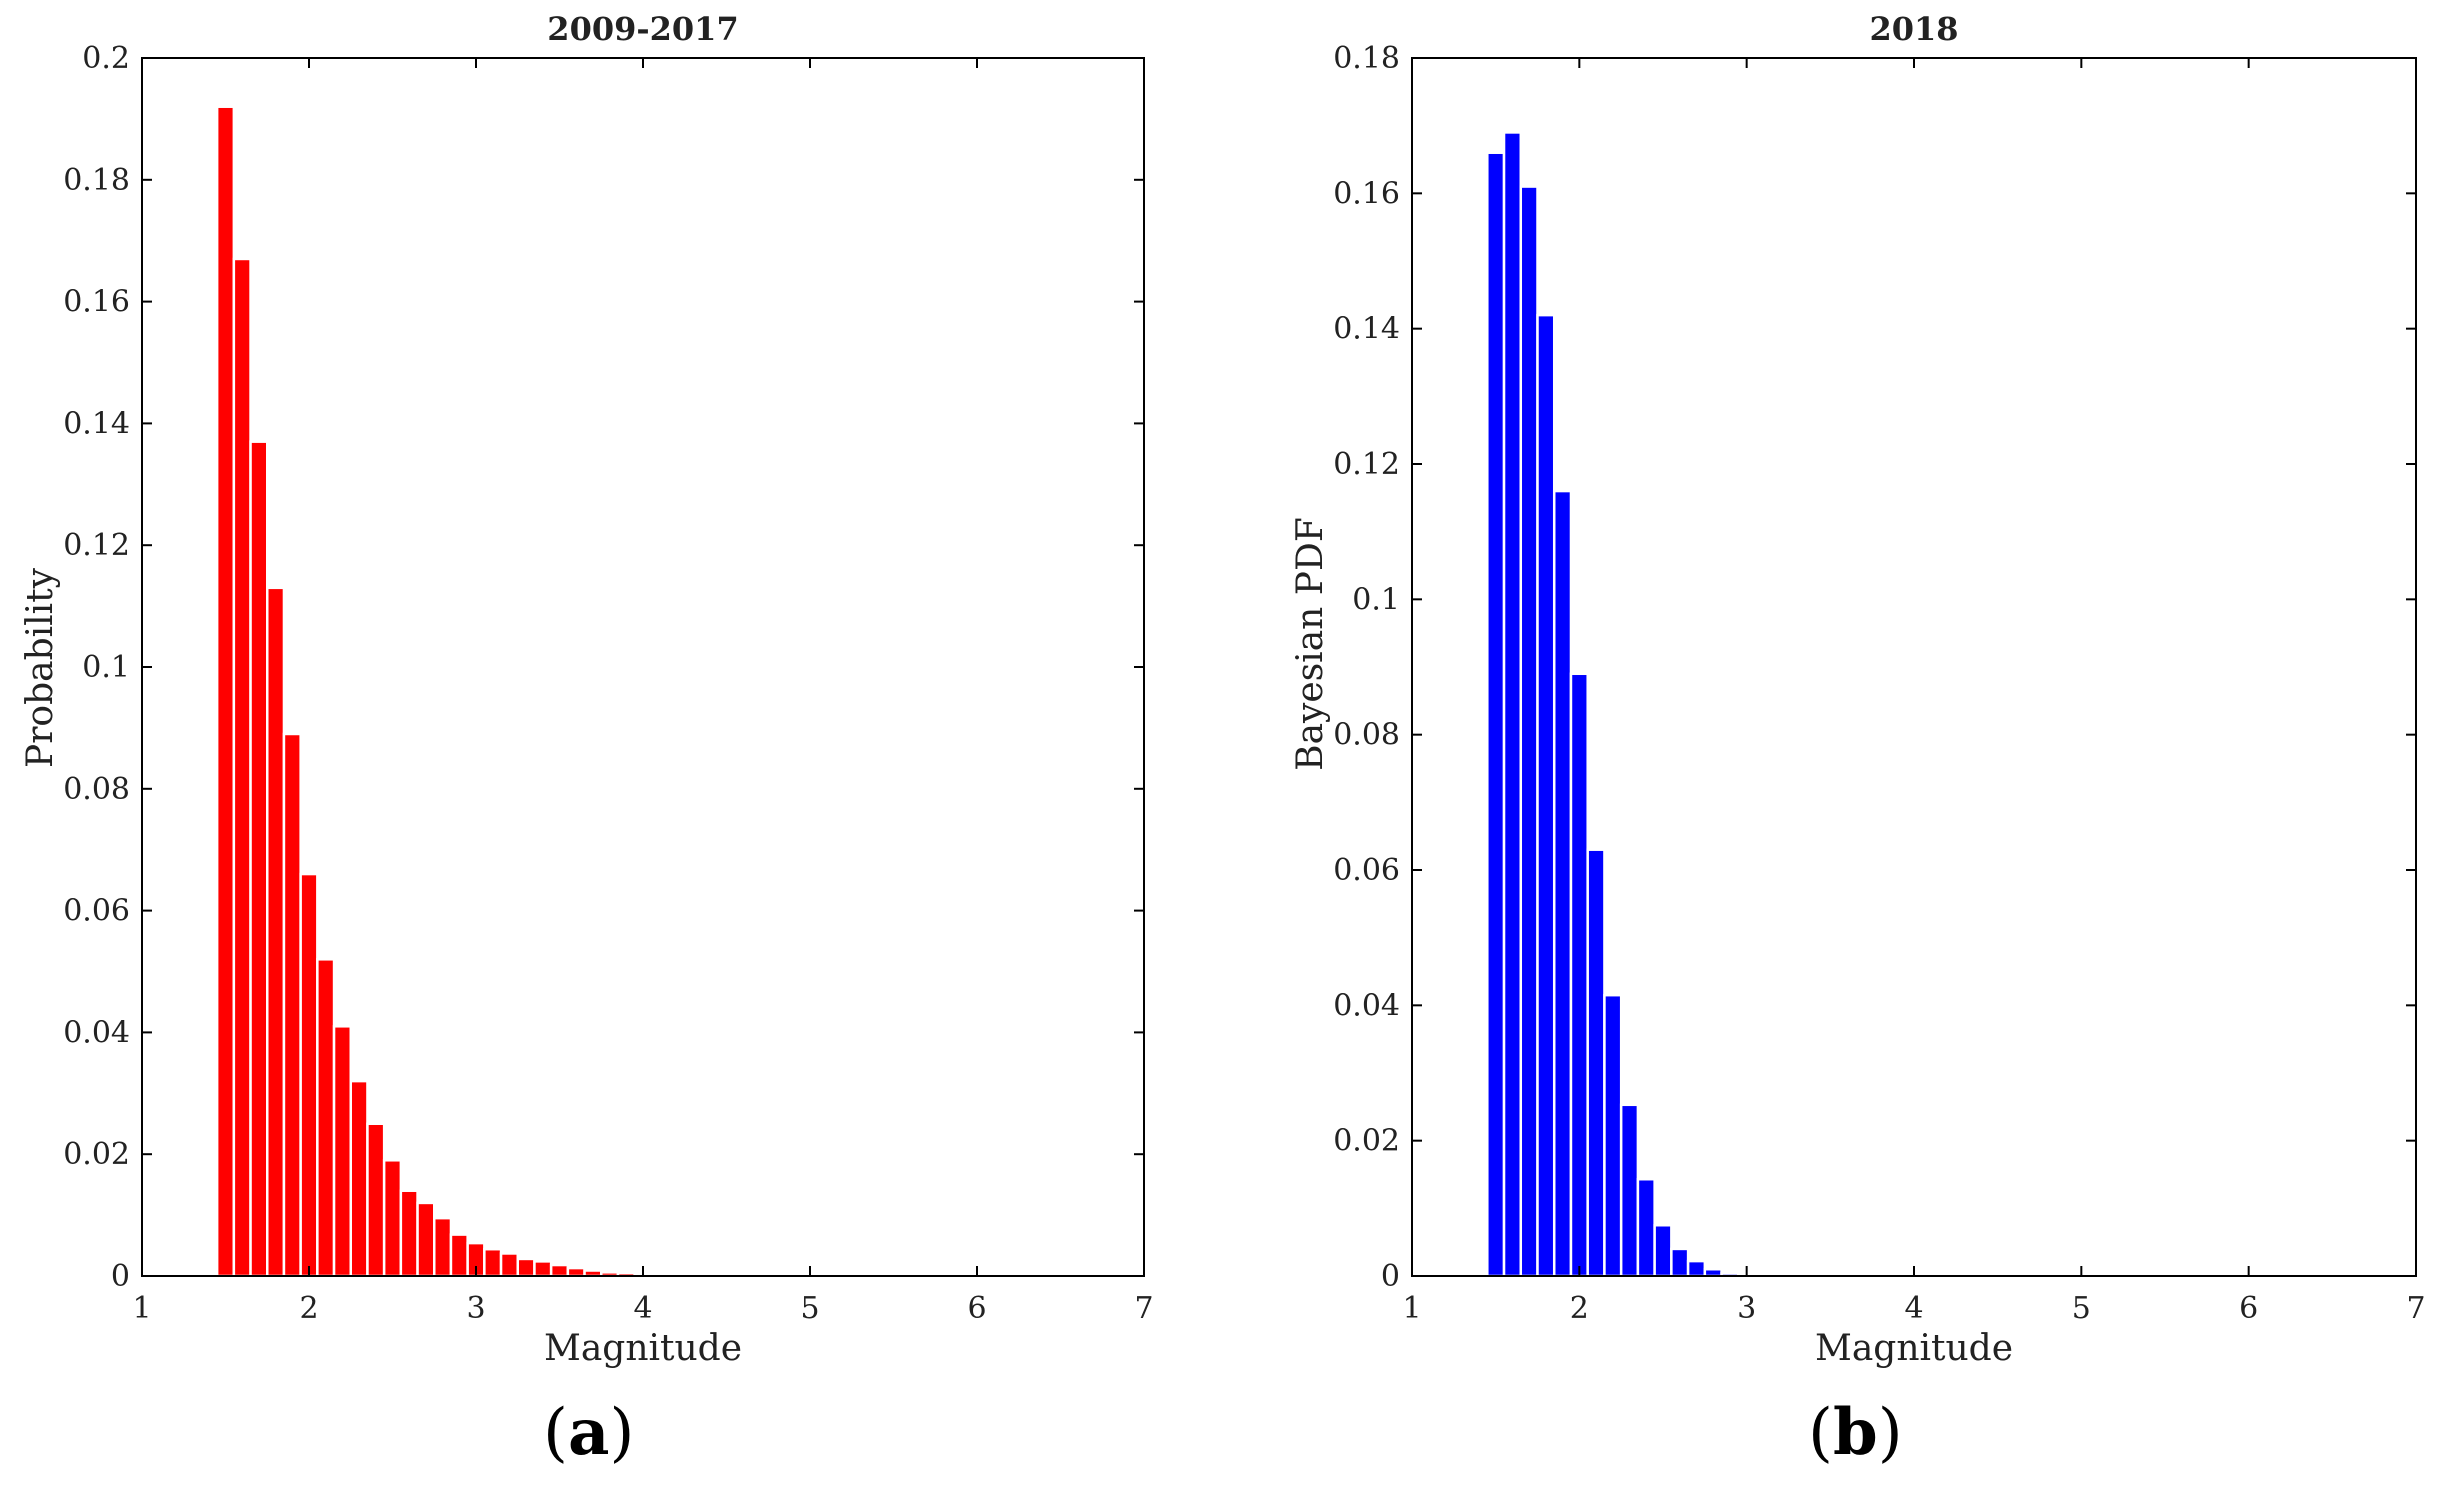 Image resolution: width=2449 pixels, height=1502 pixels. I want to click on panel-label-b: (b), so click(1855, 1432).